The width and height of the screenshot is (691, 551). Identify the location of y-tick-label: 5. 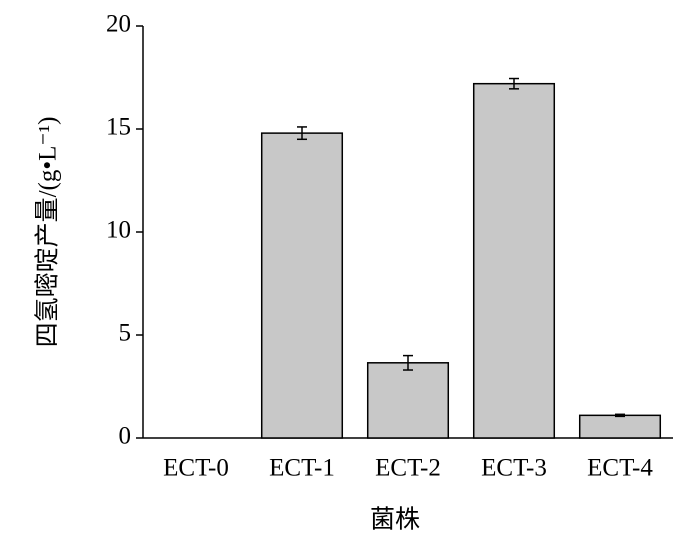
(125, 333).